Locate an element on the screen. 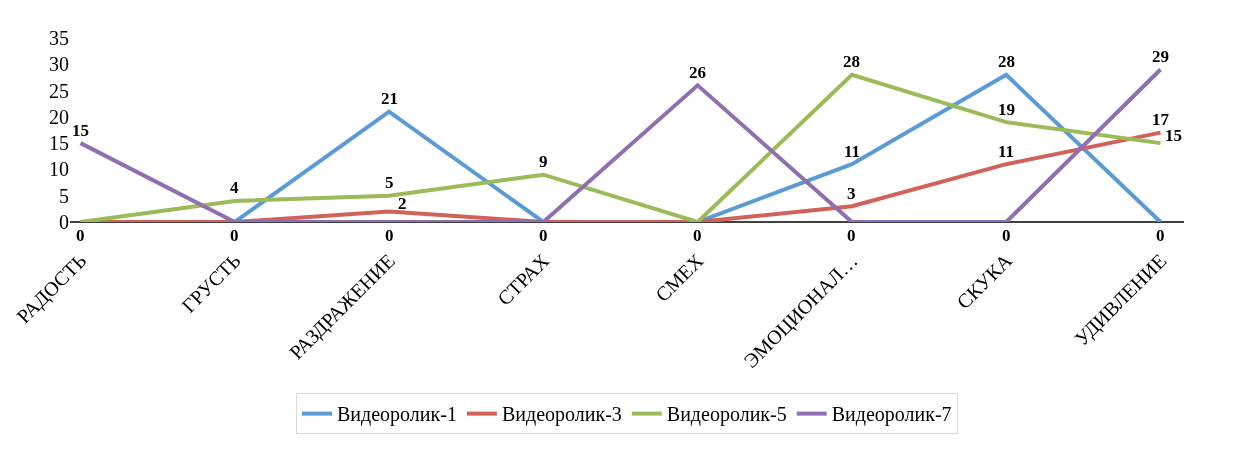 Image resolution: width=1244 pixels, height=468 pixels. legend-label: Видеоролик-3 is located at coordinates (561, 415).